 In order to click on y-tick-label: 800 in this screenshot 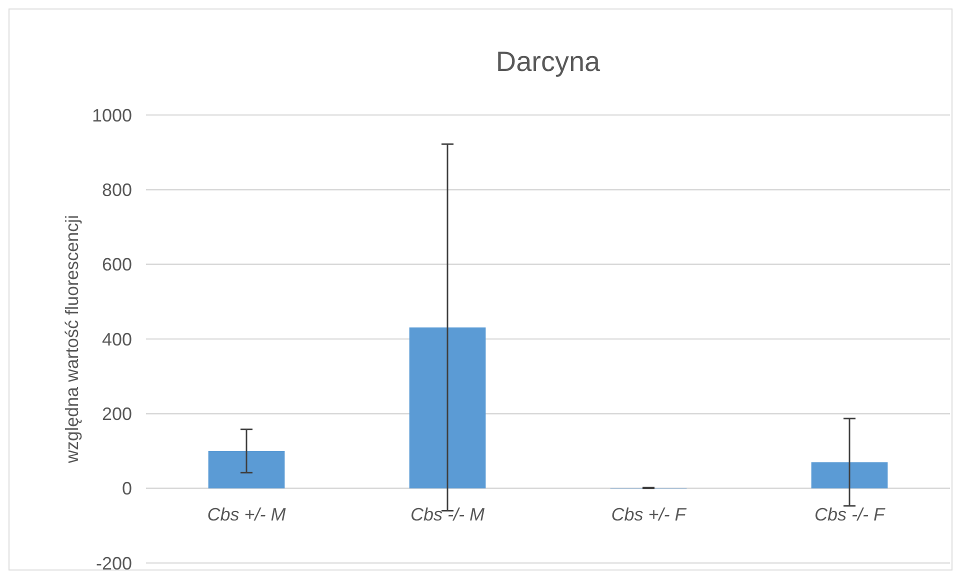, I will do `click(117, 190)`.